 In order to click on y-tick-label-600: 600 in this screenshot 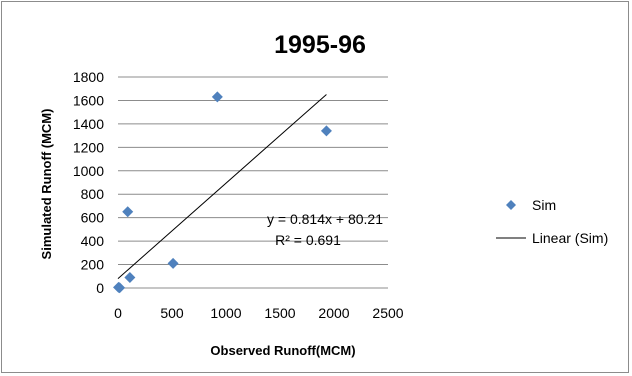, I will do `click(93, 218)`.